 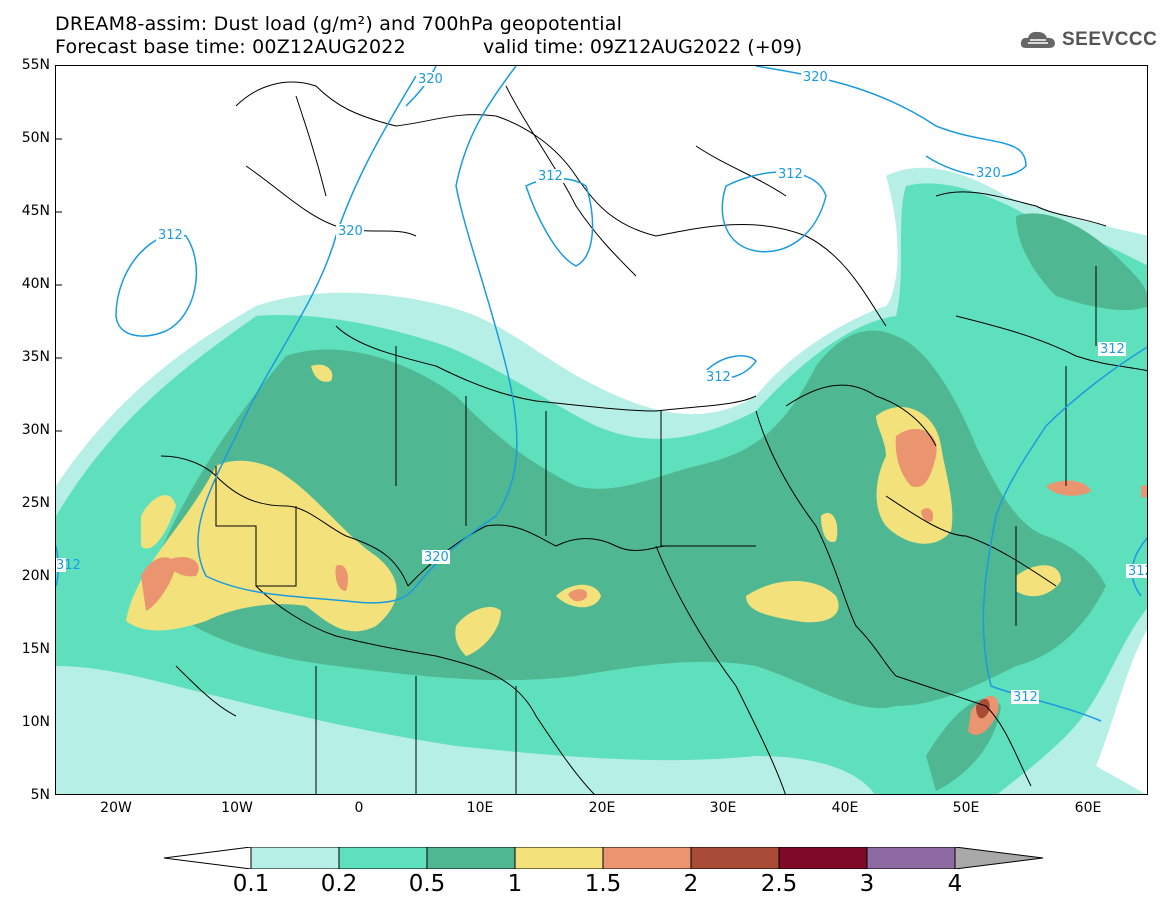 What do you see at coordinates (251, 884) in the screenshot?
I see `colorbar-label: 0.1` at bounding box center [251, 884].